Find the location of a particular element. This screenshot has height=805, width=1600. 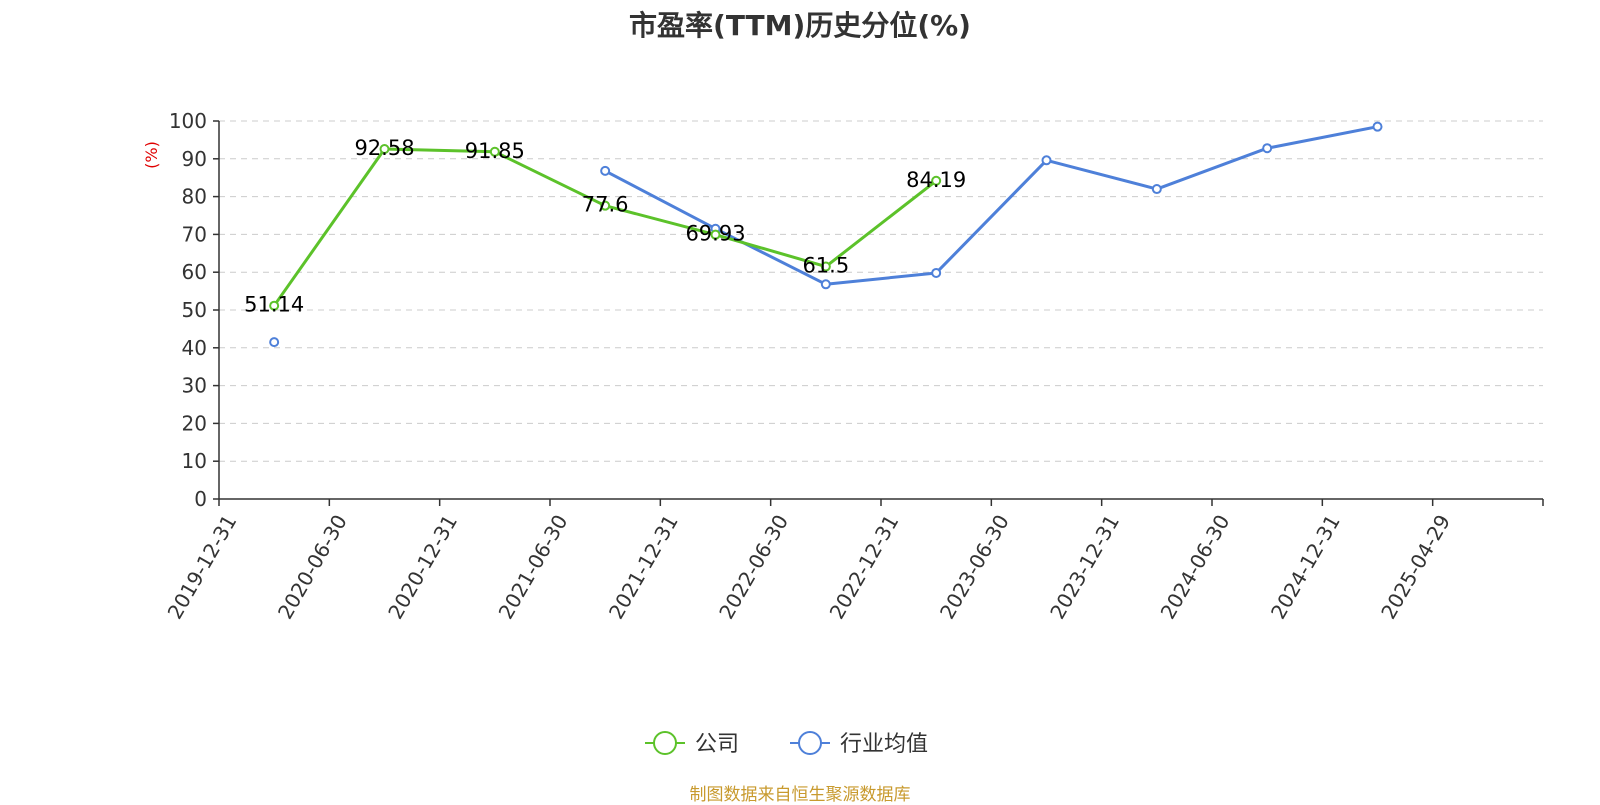

x-tick-label: 2021-12-31 is located at coordinates (643, 567).